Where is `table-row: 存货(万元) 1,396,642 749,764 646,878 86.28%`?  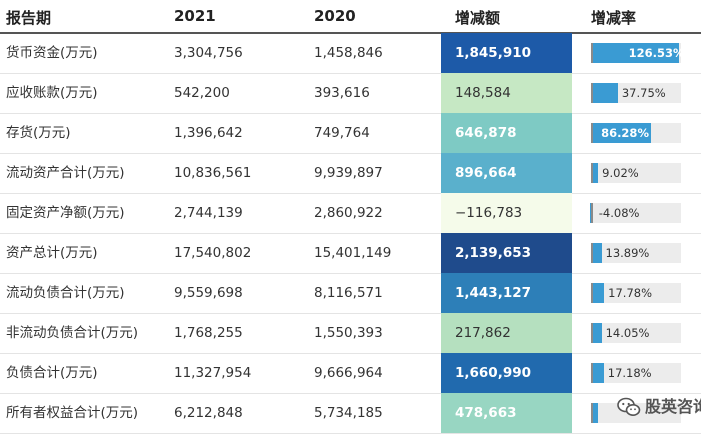
table-row: 存货(万元) 1,396,642 749,764 646,878 86.28% is located at coordinates (350, 133).